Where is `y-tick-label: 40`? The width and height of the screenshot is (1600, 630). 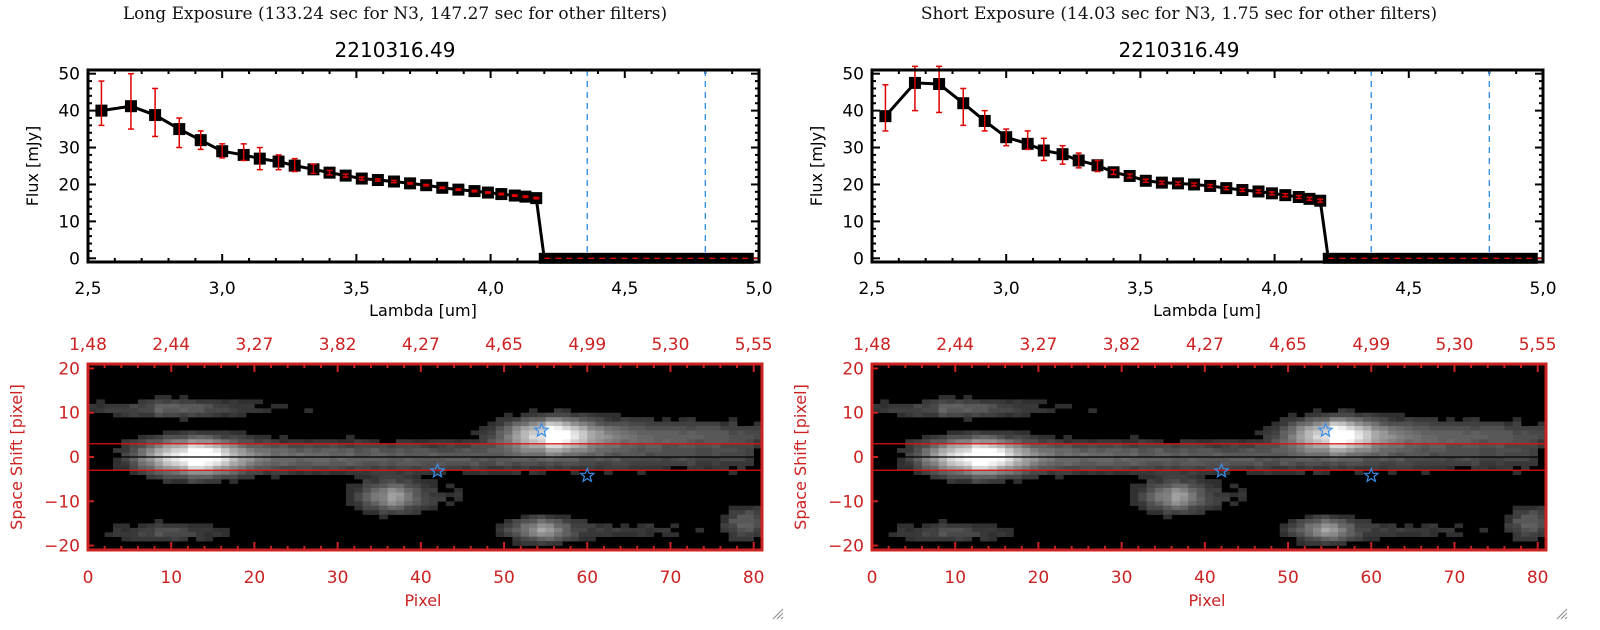 y-tick-label: 40 is located at coordinates (69, 112).